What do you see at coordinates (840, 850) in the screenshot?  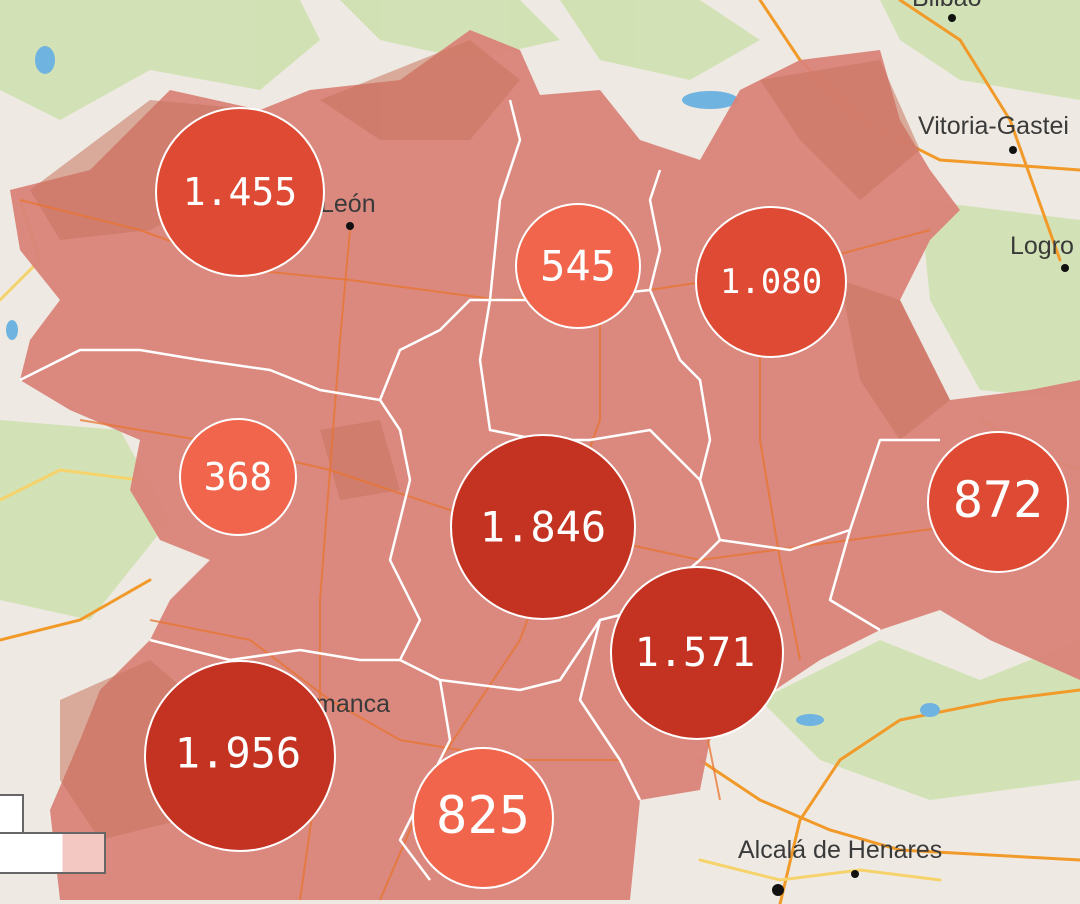 I see `city-label-alcala: Alcalá de Henares` at bounding box center [840, 850].